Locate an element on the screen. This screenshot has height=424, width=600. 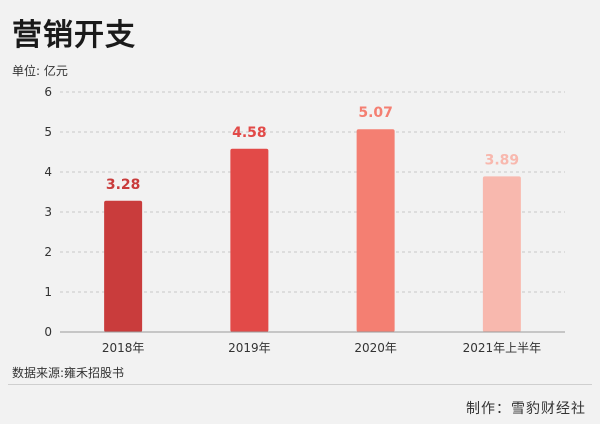
x-tick-label: 2018年 is located at coordinates (123, 348).